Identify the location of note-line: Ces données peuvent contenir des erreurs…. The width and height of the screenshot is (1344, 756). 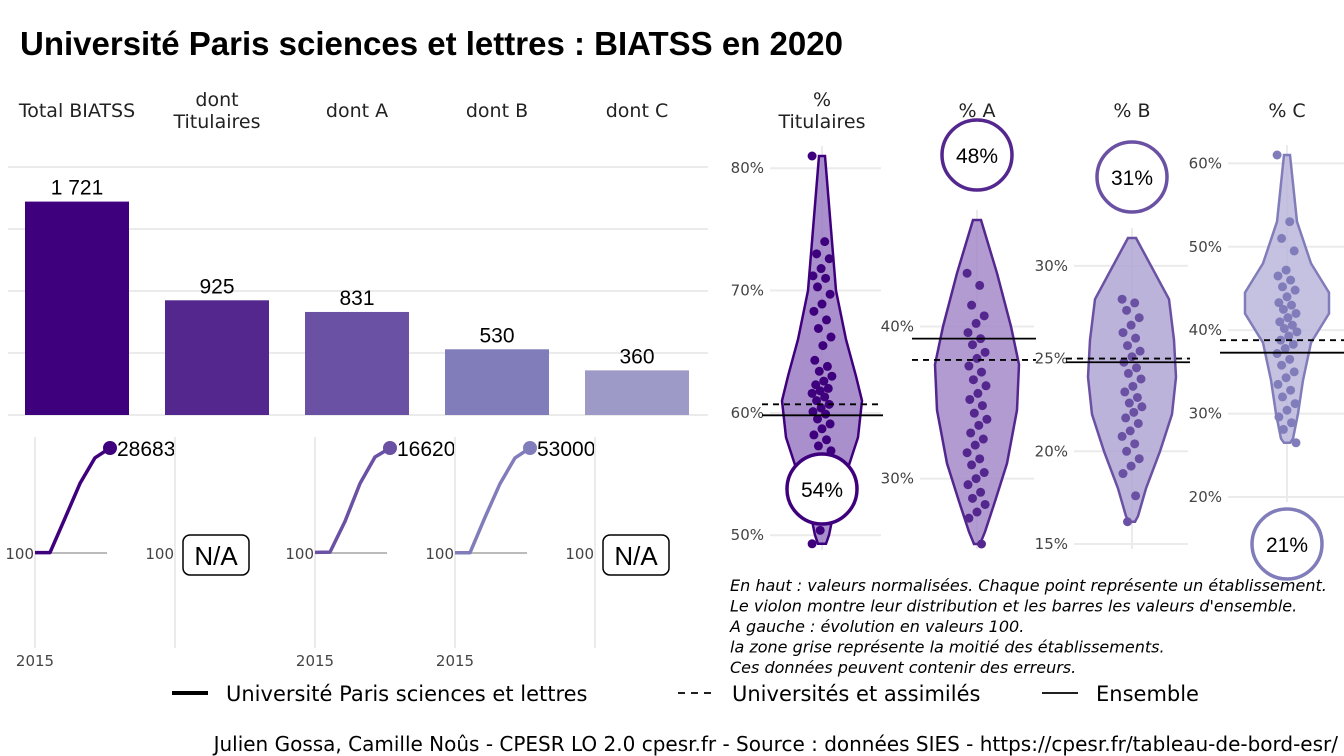
(903, 667).